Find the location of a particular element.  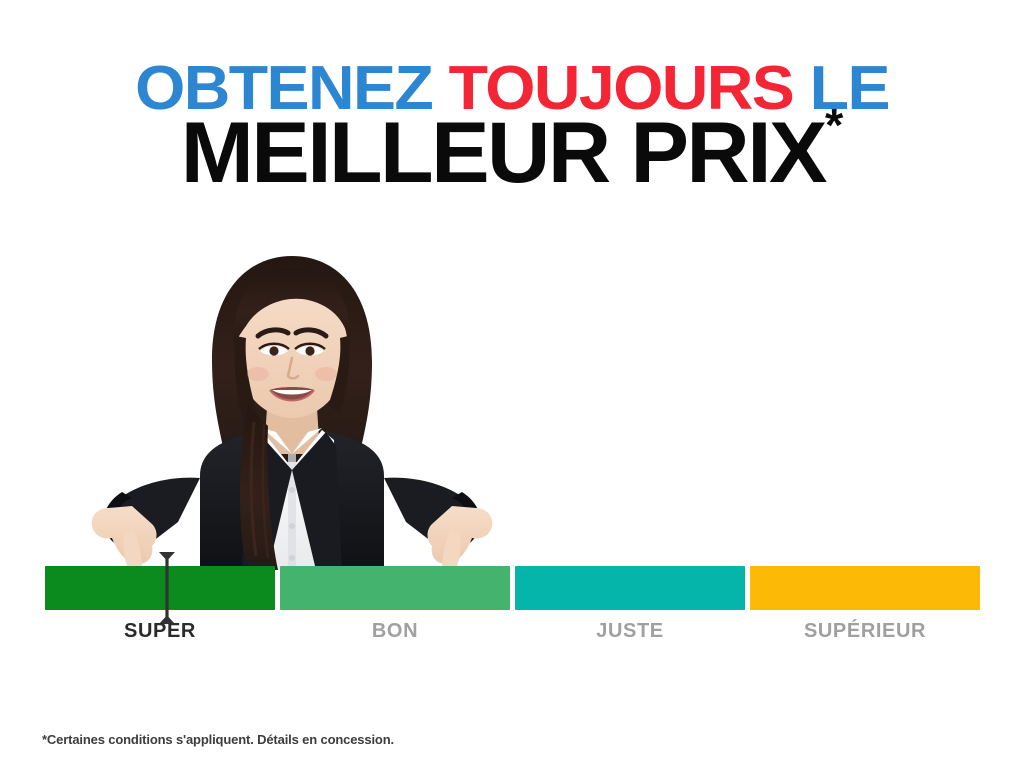

gauge-segment-bon is located at coordinates (395, 588).